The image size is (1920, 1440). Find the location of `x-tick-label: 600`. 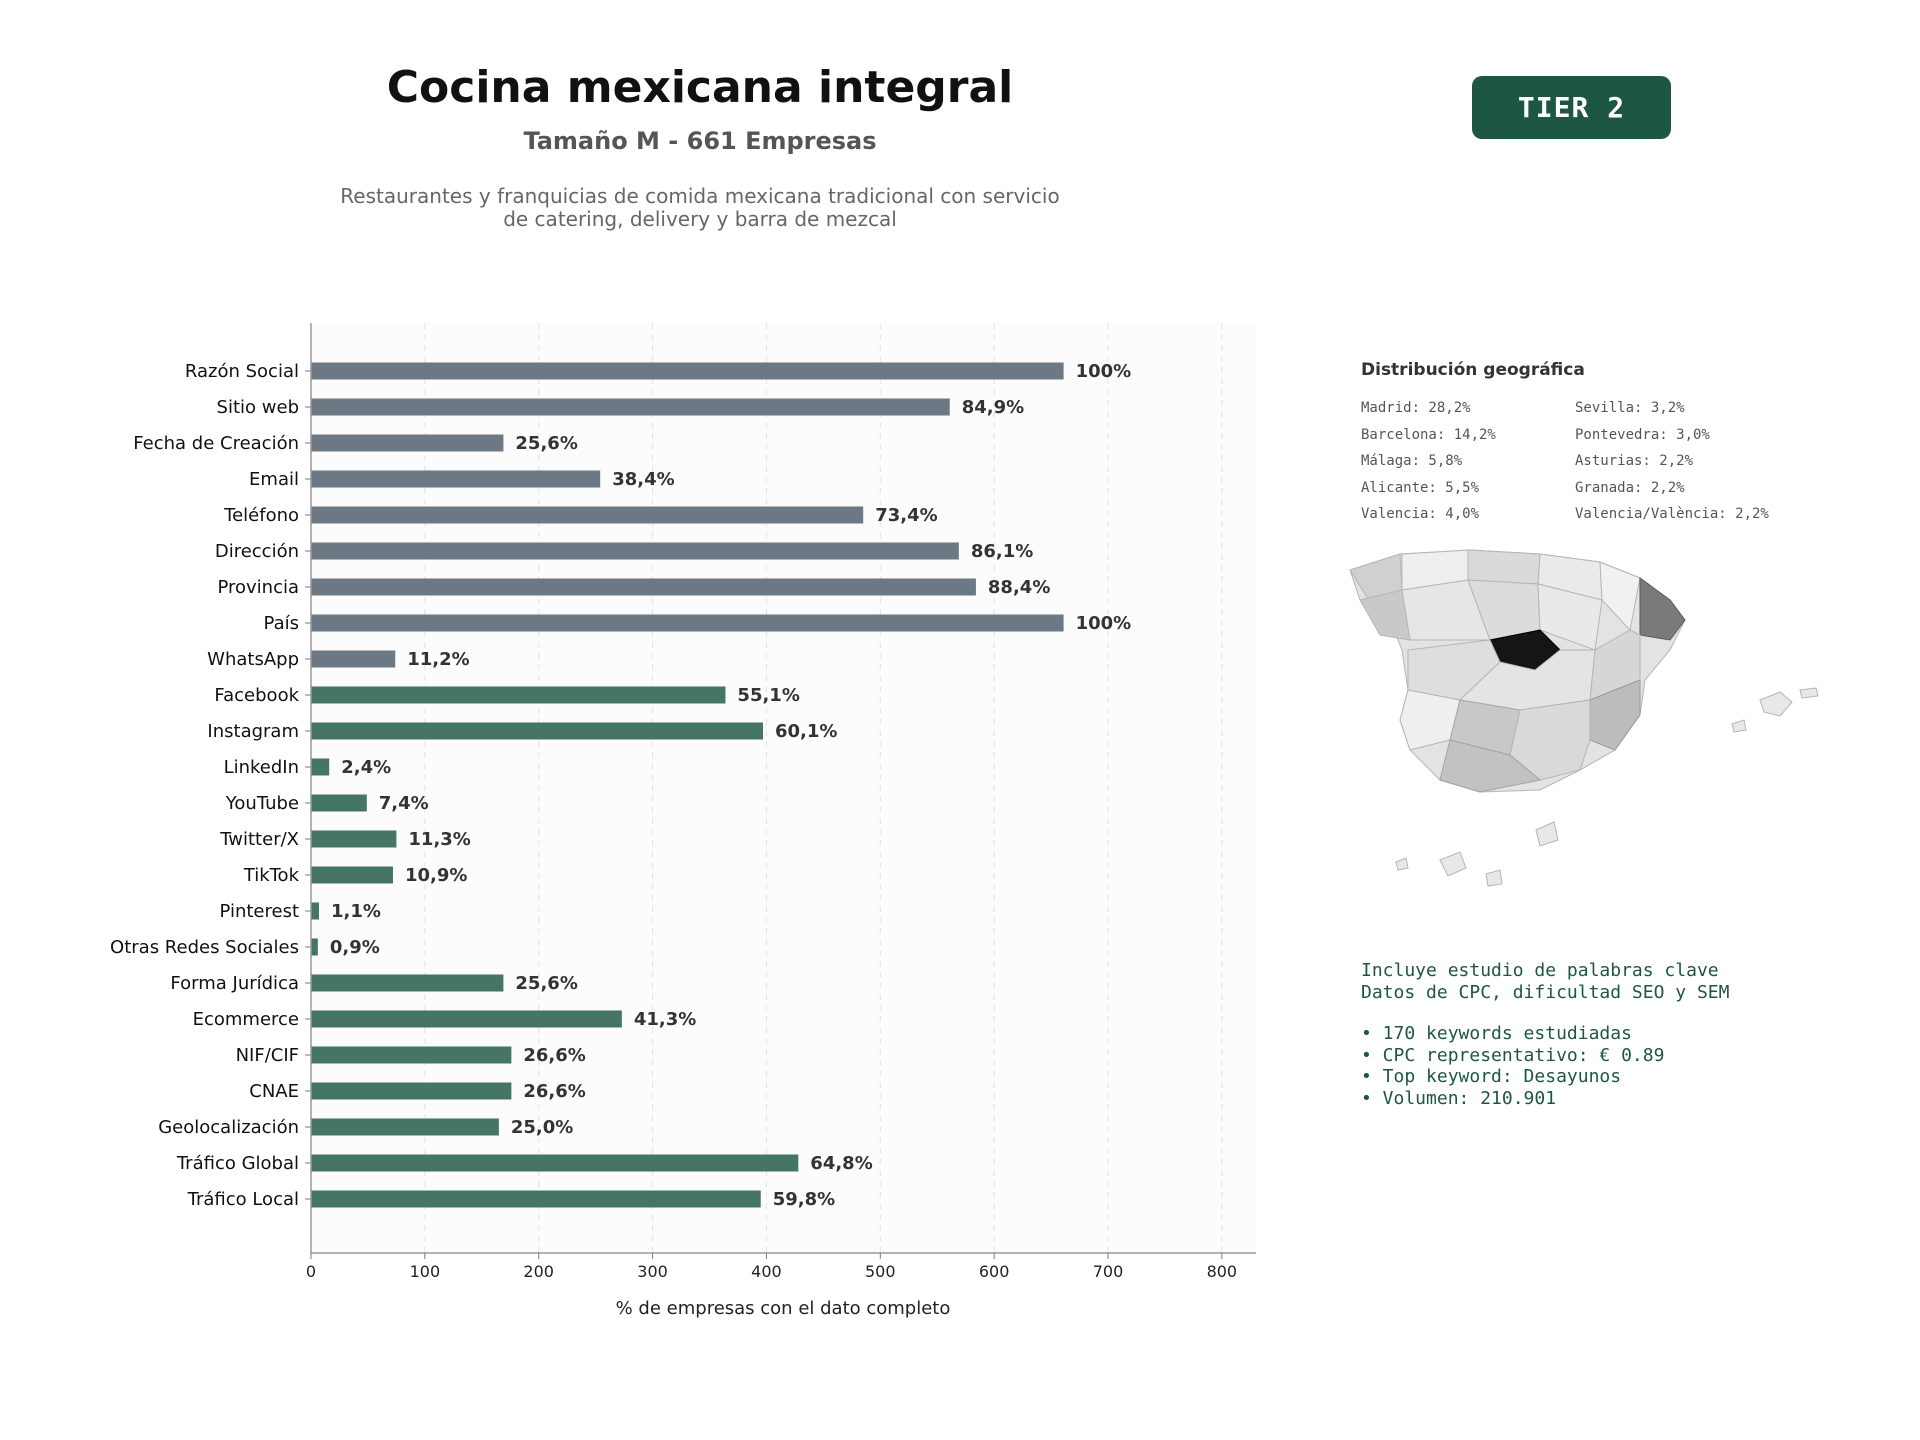

x-tick-label: 600 is located at coordinates (994, 1271).